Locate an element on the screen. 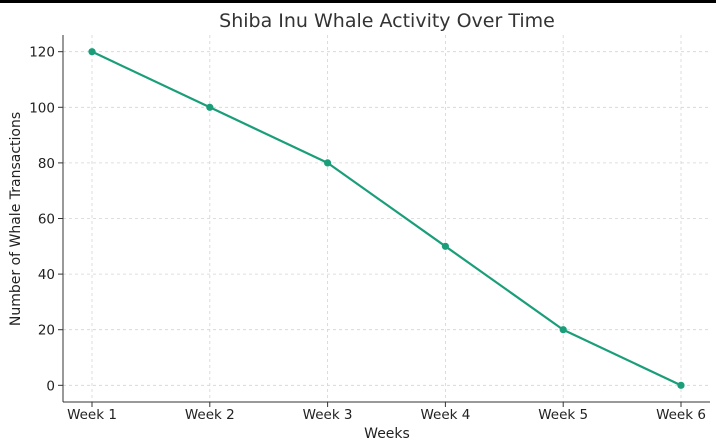  y-tick-label: 100 is located at coordinates (42, 108).